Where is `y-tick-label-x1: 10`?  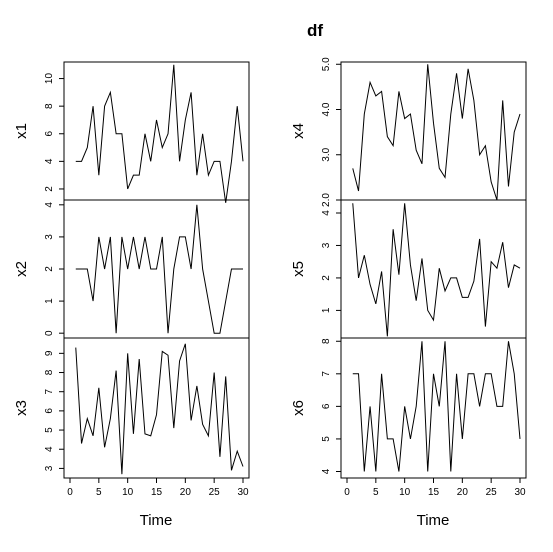
y-tick-label-x1: 10 is located at coordinates (49, 79).